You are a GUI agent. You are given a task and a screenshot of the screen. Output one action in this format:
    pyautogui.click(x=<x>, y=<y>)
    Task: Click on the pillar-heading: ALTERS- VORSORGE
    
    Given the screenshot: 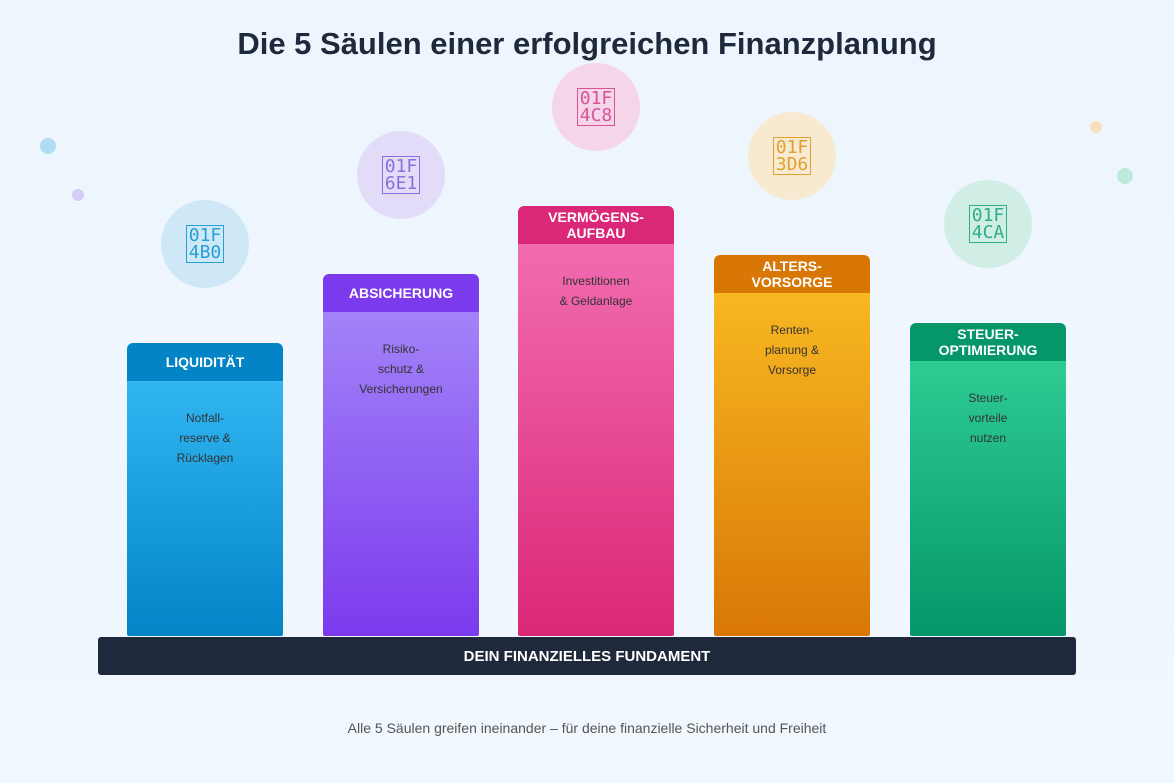 What is the action you would take?
    pyautogui.click(x=792, y=274)
    